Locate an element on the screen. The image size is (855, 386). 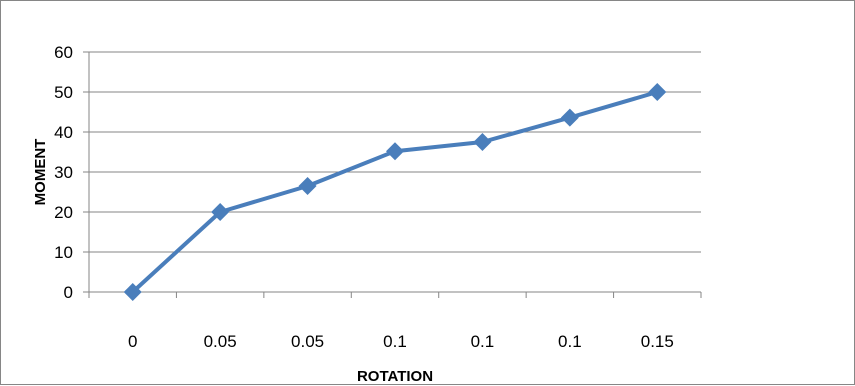
x-tick-labels: 0 0.05 0.05 0.1 0.1 0.1 0.15 is located at coordinates (401, 341).